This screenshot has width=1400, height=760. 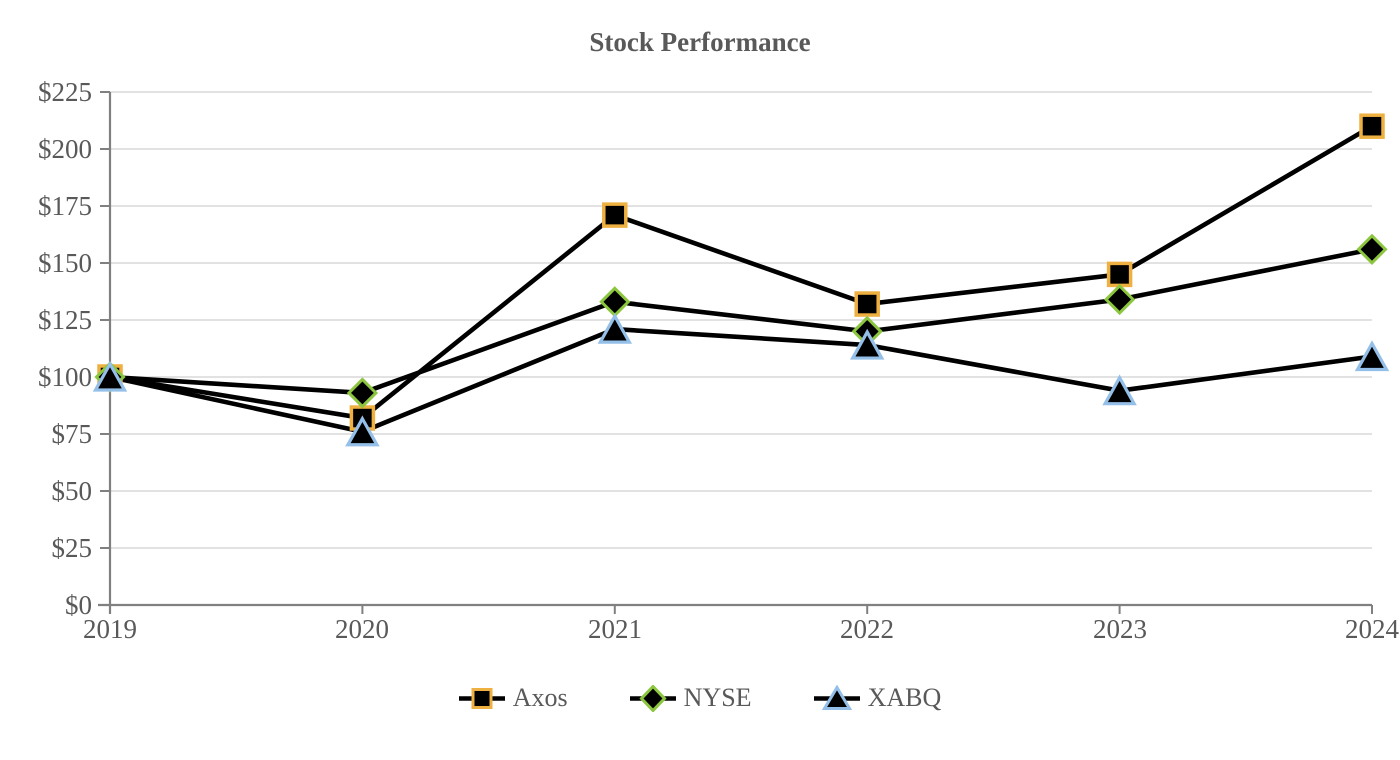 What do you see at coordinates (72, 491) in the screenshot?
I see `y-axis-tick-label: $50` at bounding box center [72, 491].